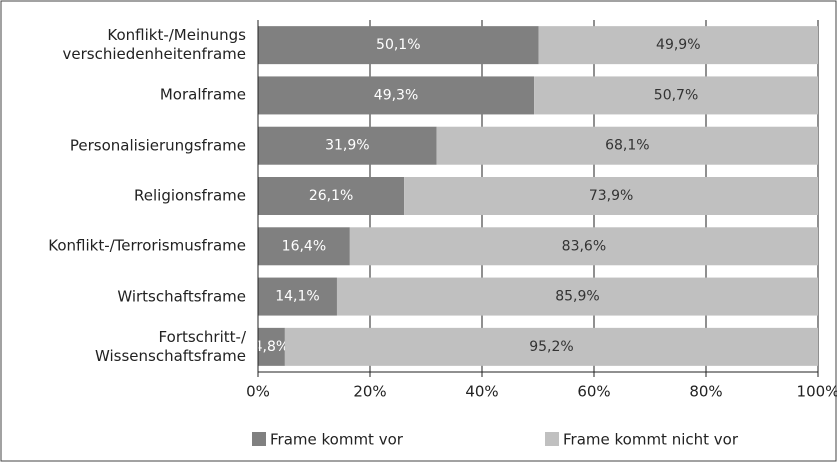  I want to click on value-label: 68,1%, so click(627, 146).